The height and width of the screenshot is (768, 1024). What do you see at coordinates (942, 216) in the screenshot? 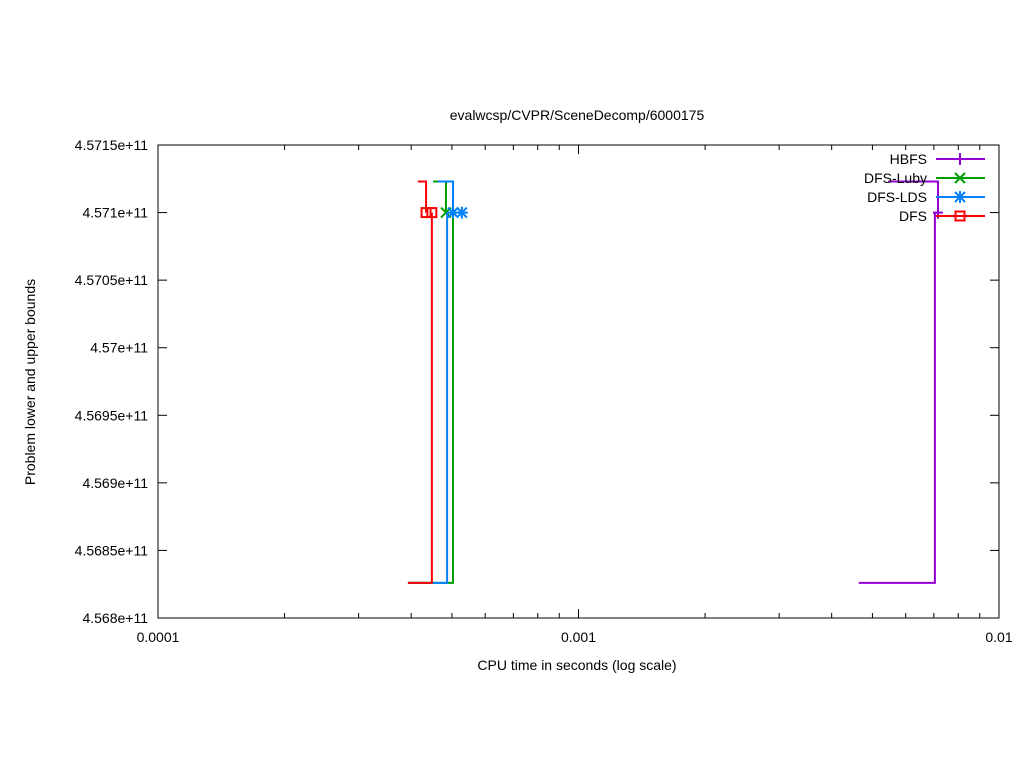
I see `legend-item: DFS` at bounding box center [942, 216].